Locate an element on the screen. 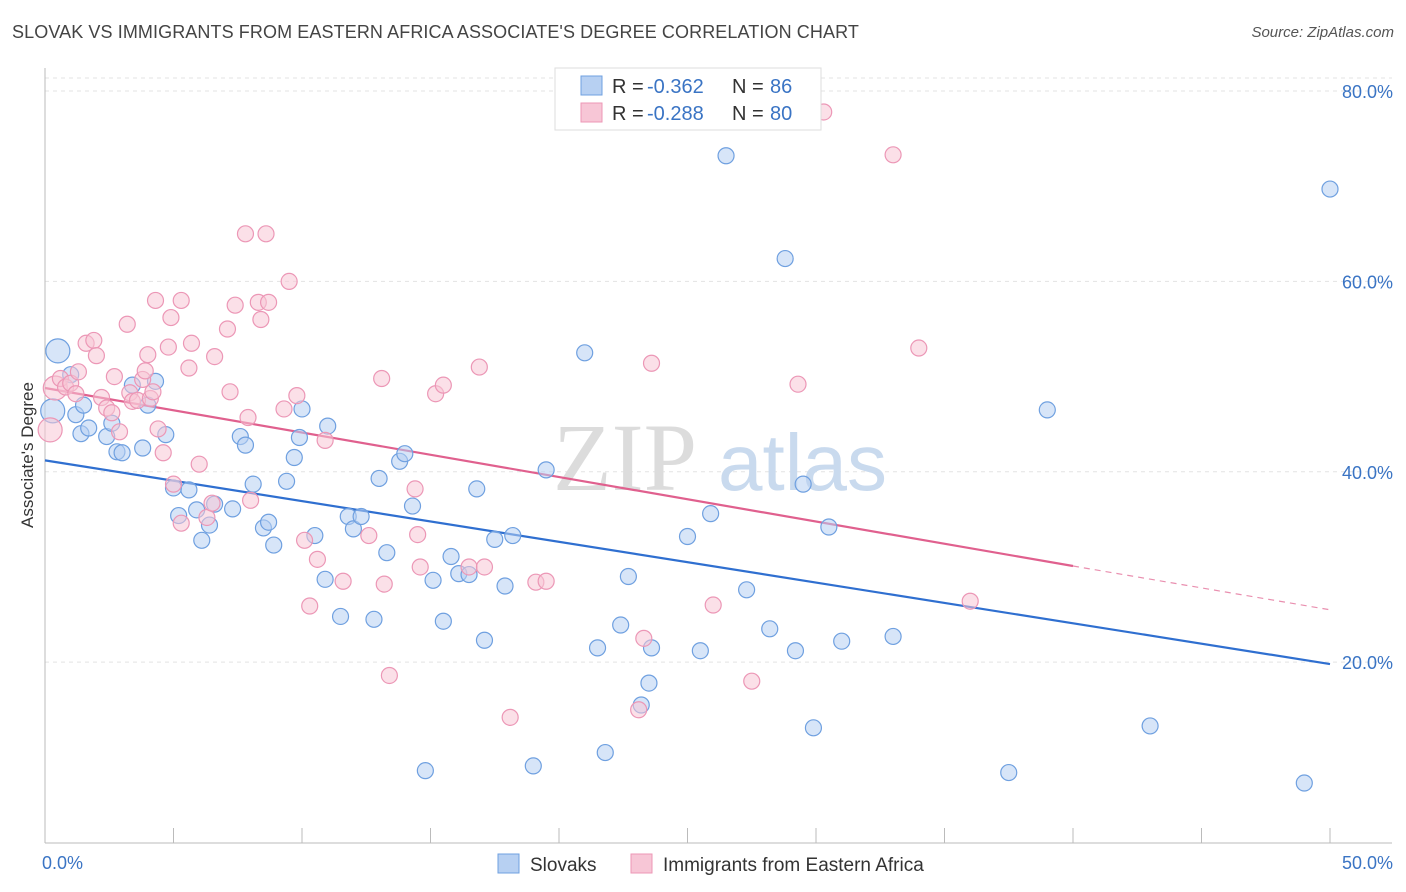 The image size is (1406, 892). y-tick-label-2: 60.0% is located at coordinates (1367, 282).